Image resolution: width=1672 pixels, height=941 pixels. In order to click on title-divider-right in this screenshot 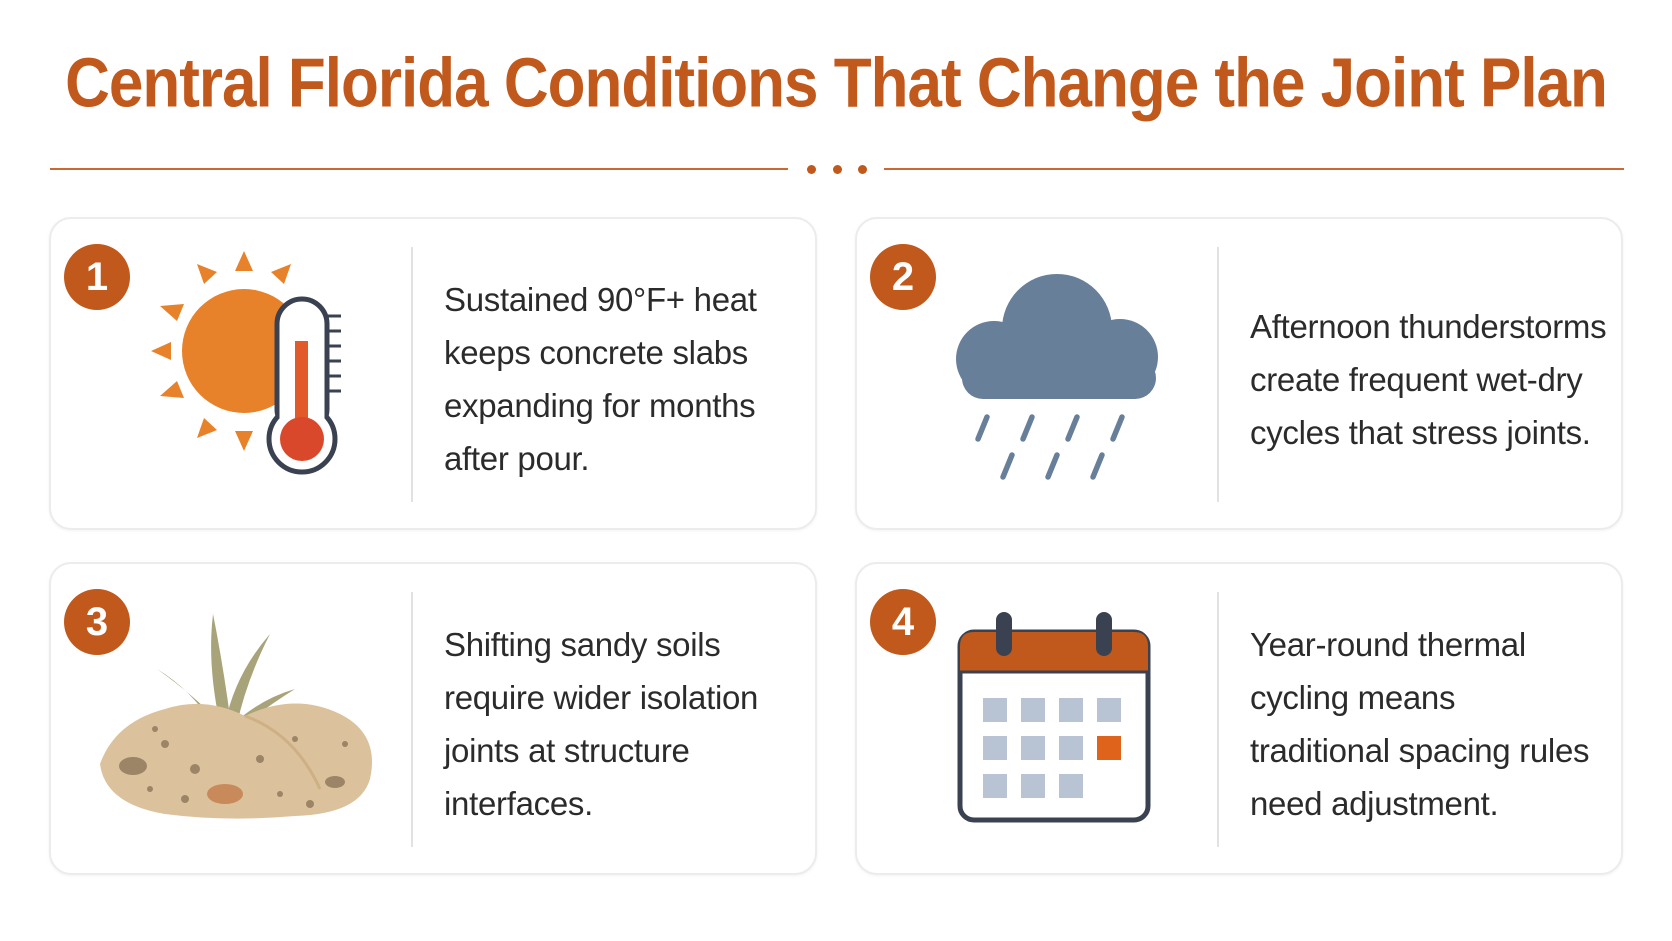, I will do `click(1254, 169)`.